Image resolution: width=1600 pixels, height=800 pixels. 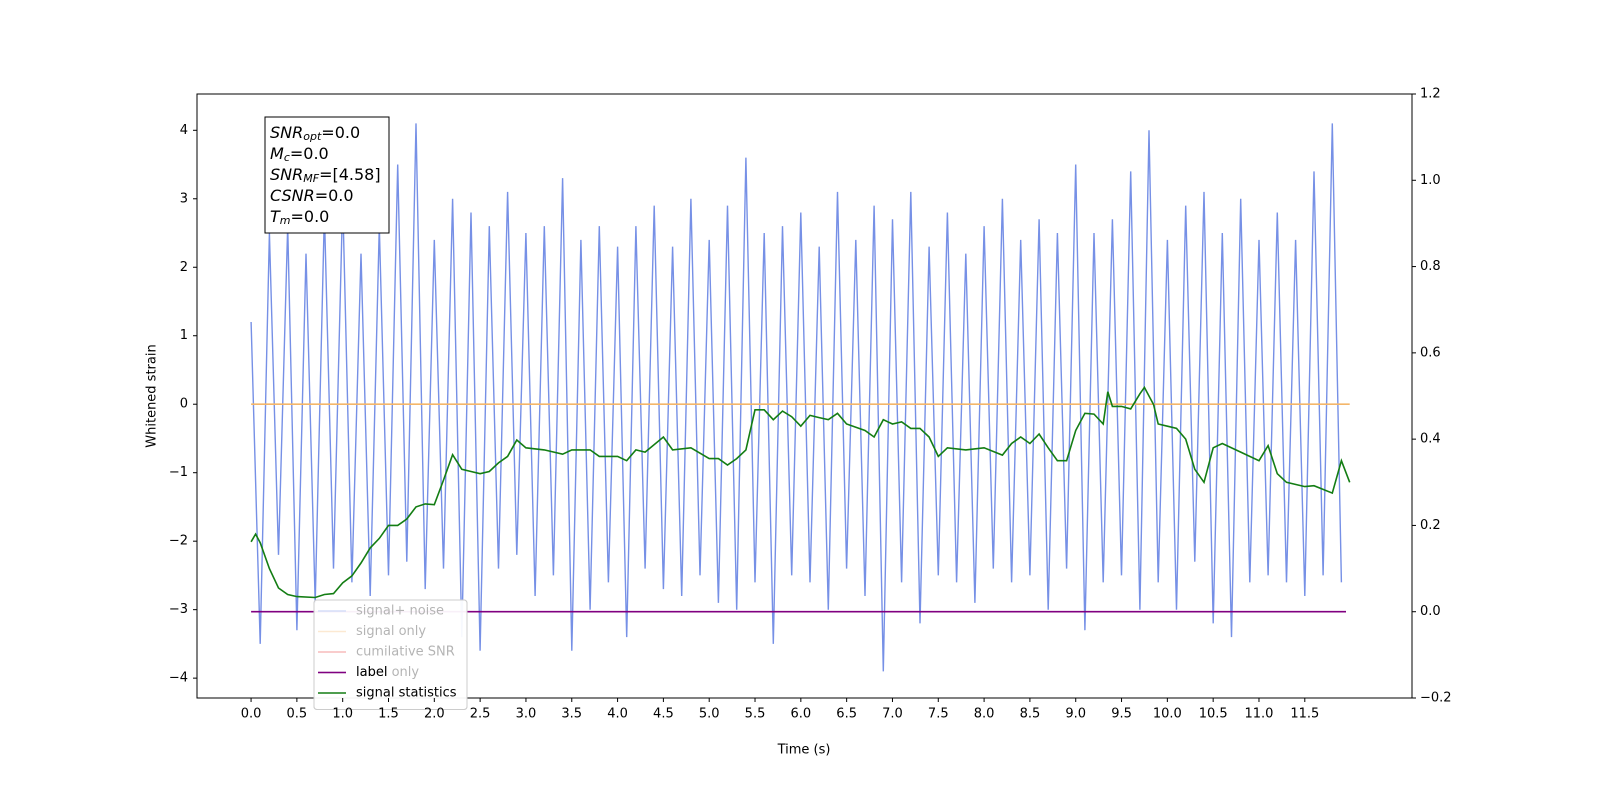 What do you see at coordinates (184, 267) in the screenshot?
I see `y-tick-label: 2` at bounding box center [184, 267].